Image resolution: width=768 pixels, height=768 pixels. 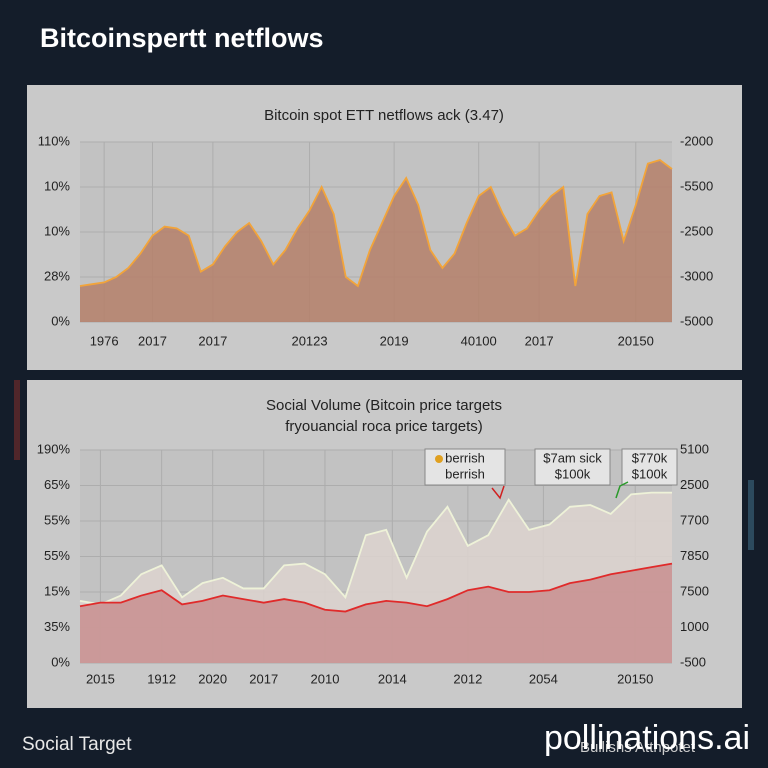 What do you see at coordinates (439, 459) in the screenshot?
I see `annotation-dot` at bounding box center [439, 459].